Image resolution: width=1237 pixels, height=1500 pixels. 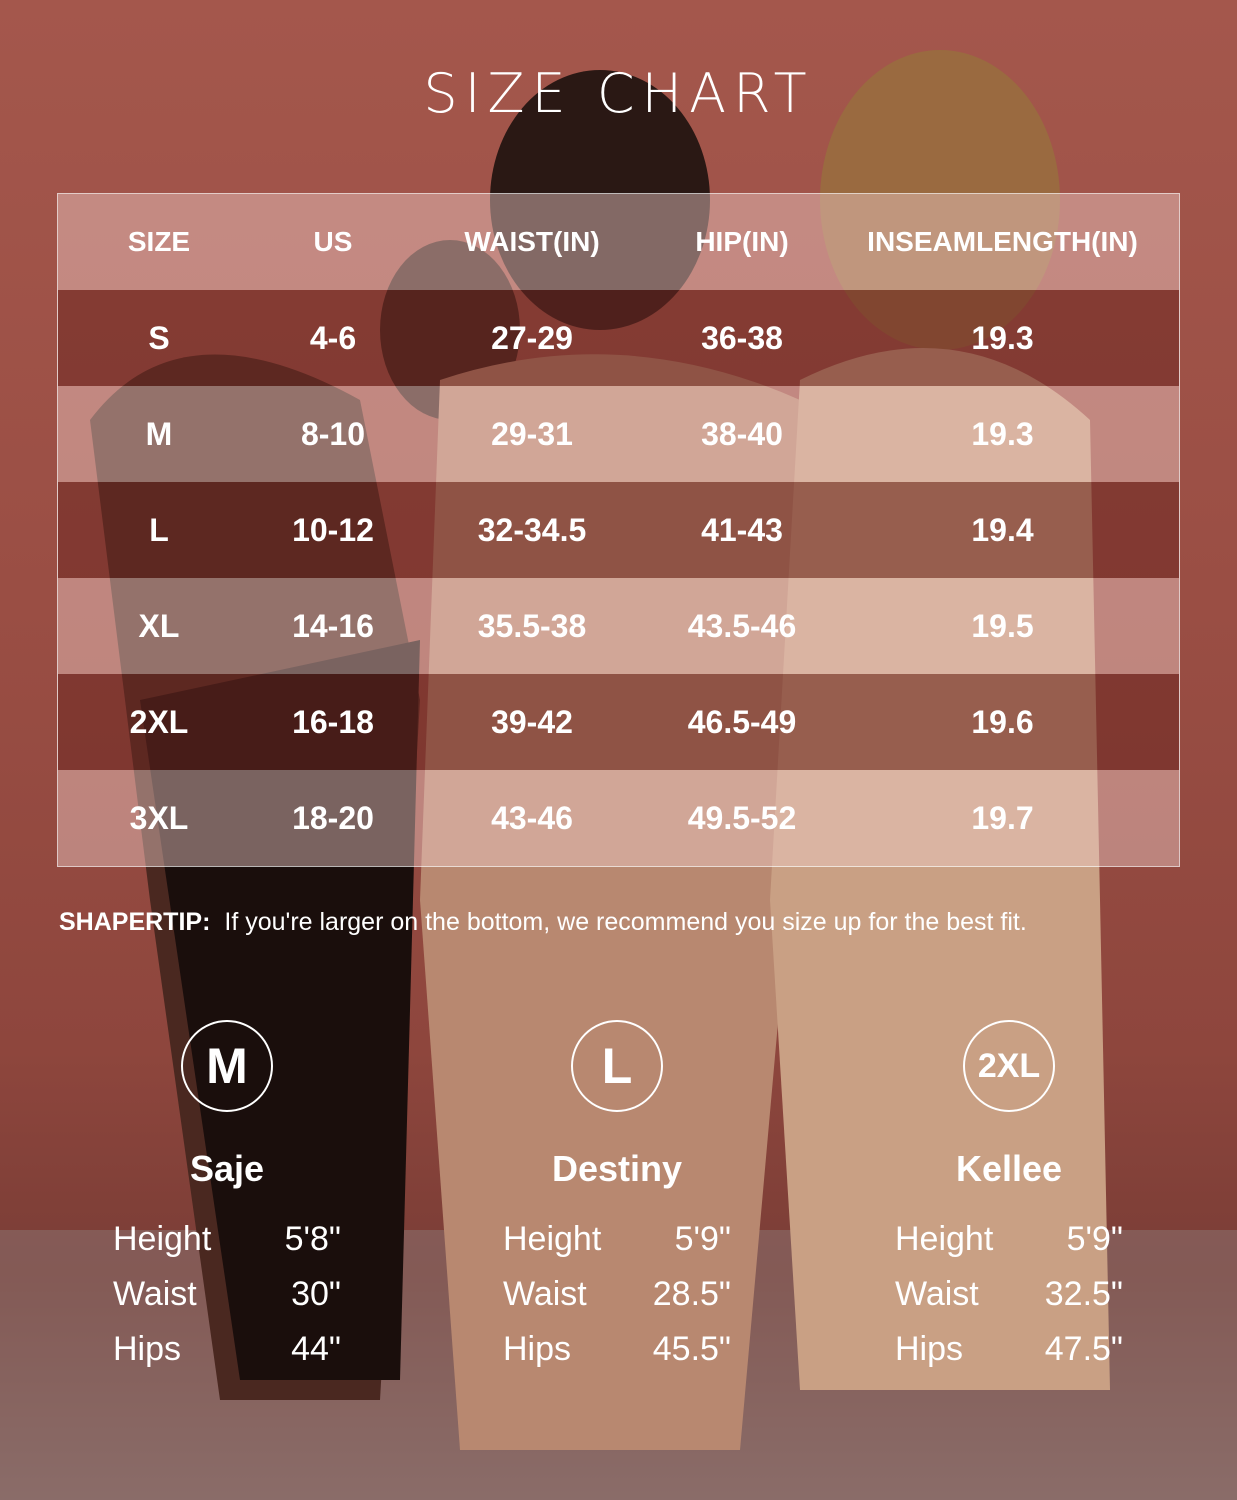 What do you see at coordinates (135, 922) in the screenshot?
I see `tip-label: SHAPERTIP:` at bounding box center [135, 922].